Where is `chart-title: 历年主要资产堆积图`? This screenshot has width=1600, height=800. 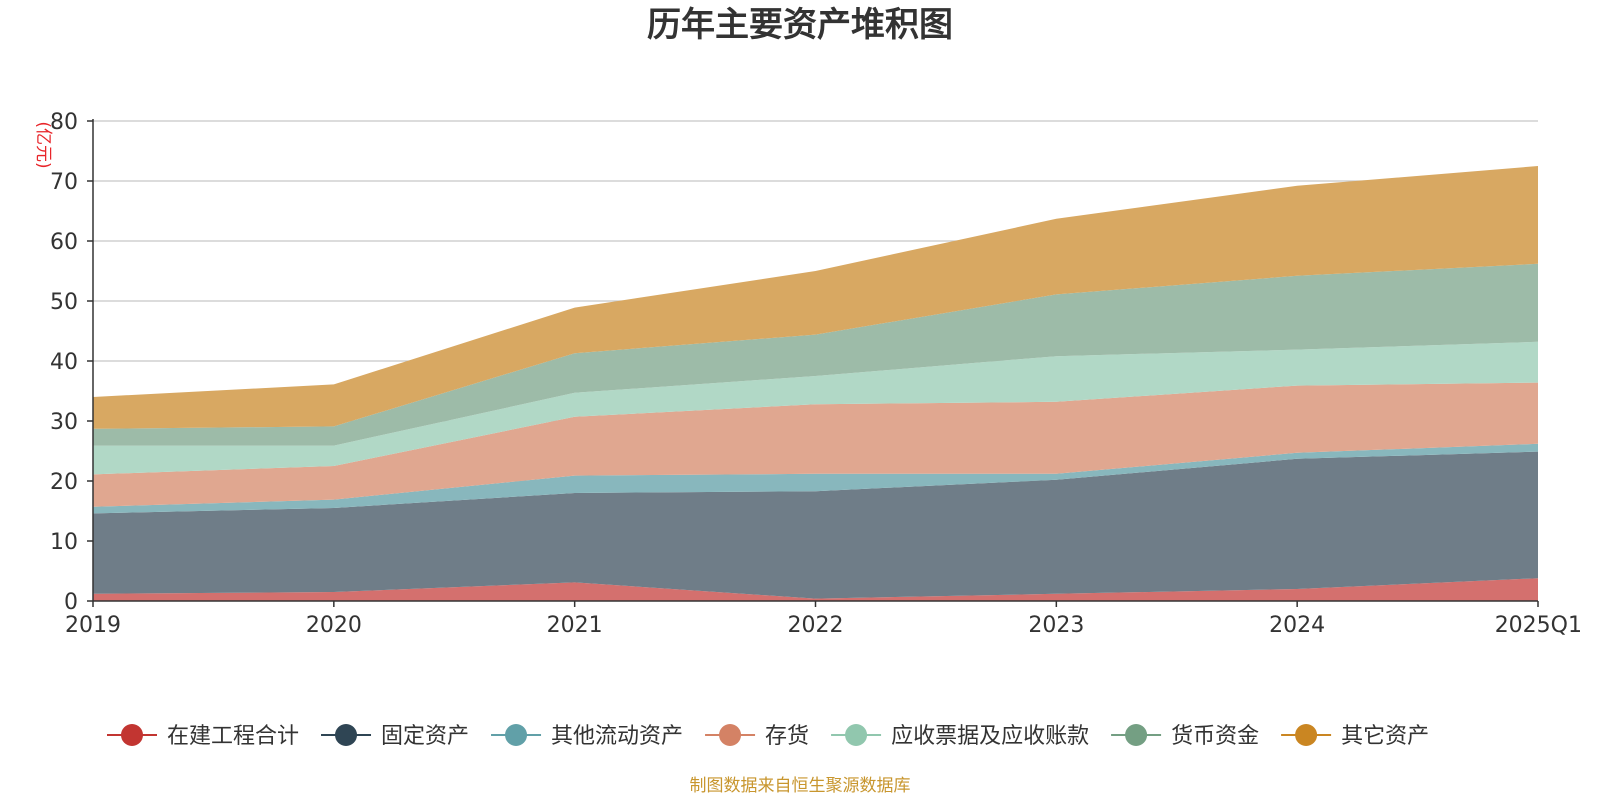
chart-title: 历年主要资产堆积图 is located at coordinates (800, 25).